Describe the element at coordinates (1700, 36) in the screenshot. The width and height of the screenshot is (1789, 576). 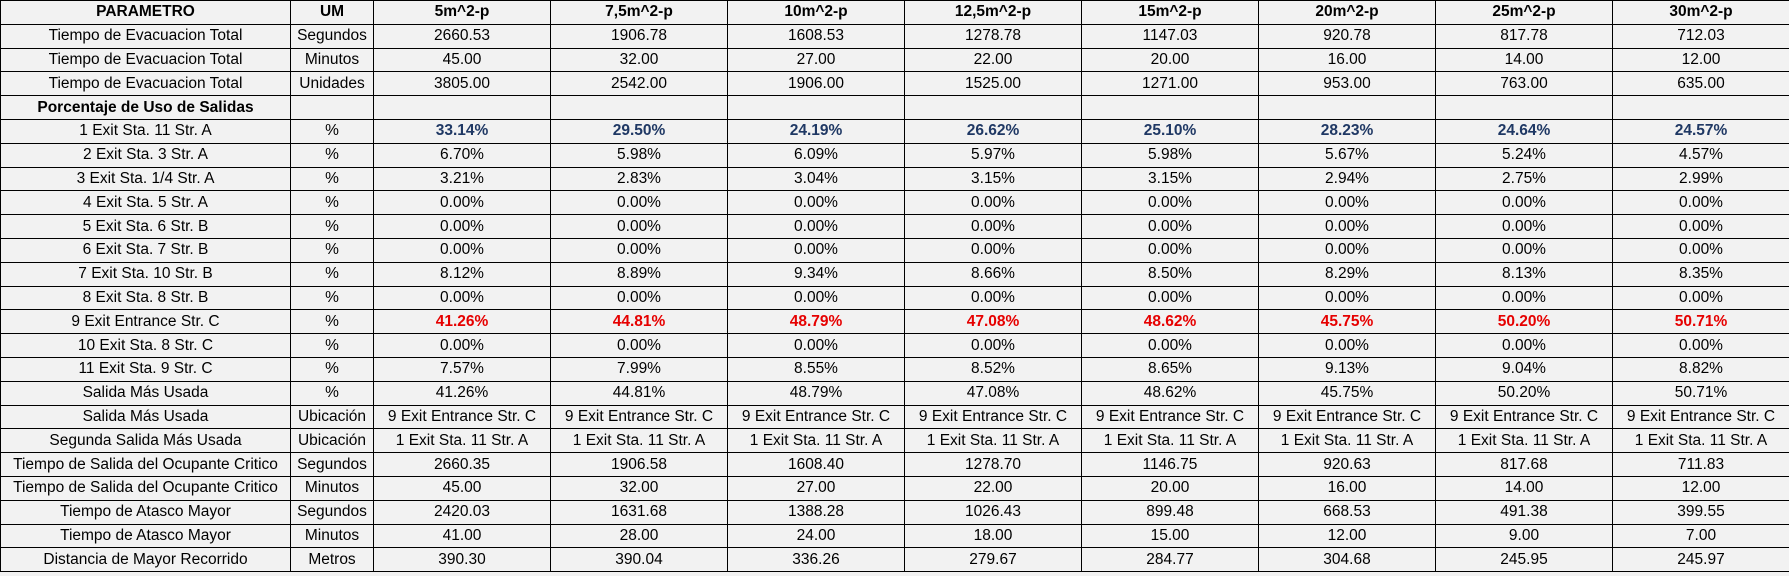
I see `value-cell: 712.03` at that location.